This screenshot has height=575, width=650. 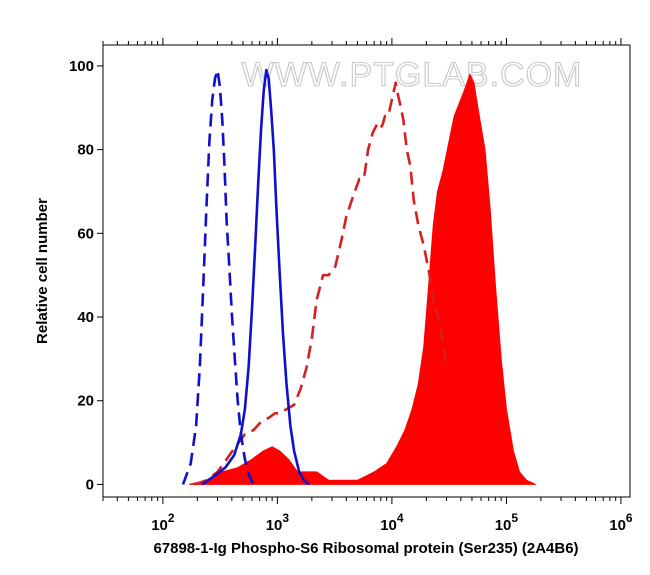 I want to click on watermark-text: WWW.PTGLAB.COM, so click(x=412, y=75).